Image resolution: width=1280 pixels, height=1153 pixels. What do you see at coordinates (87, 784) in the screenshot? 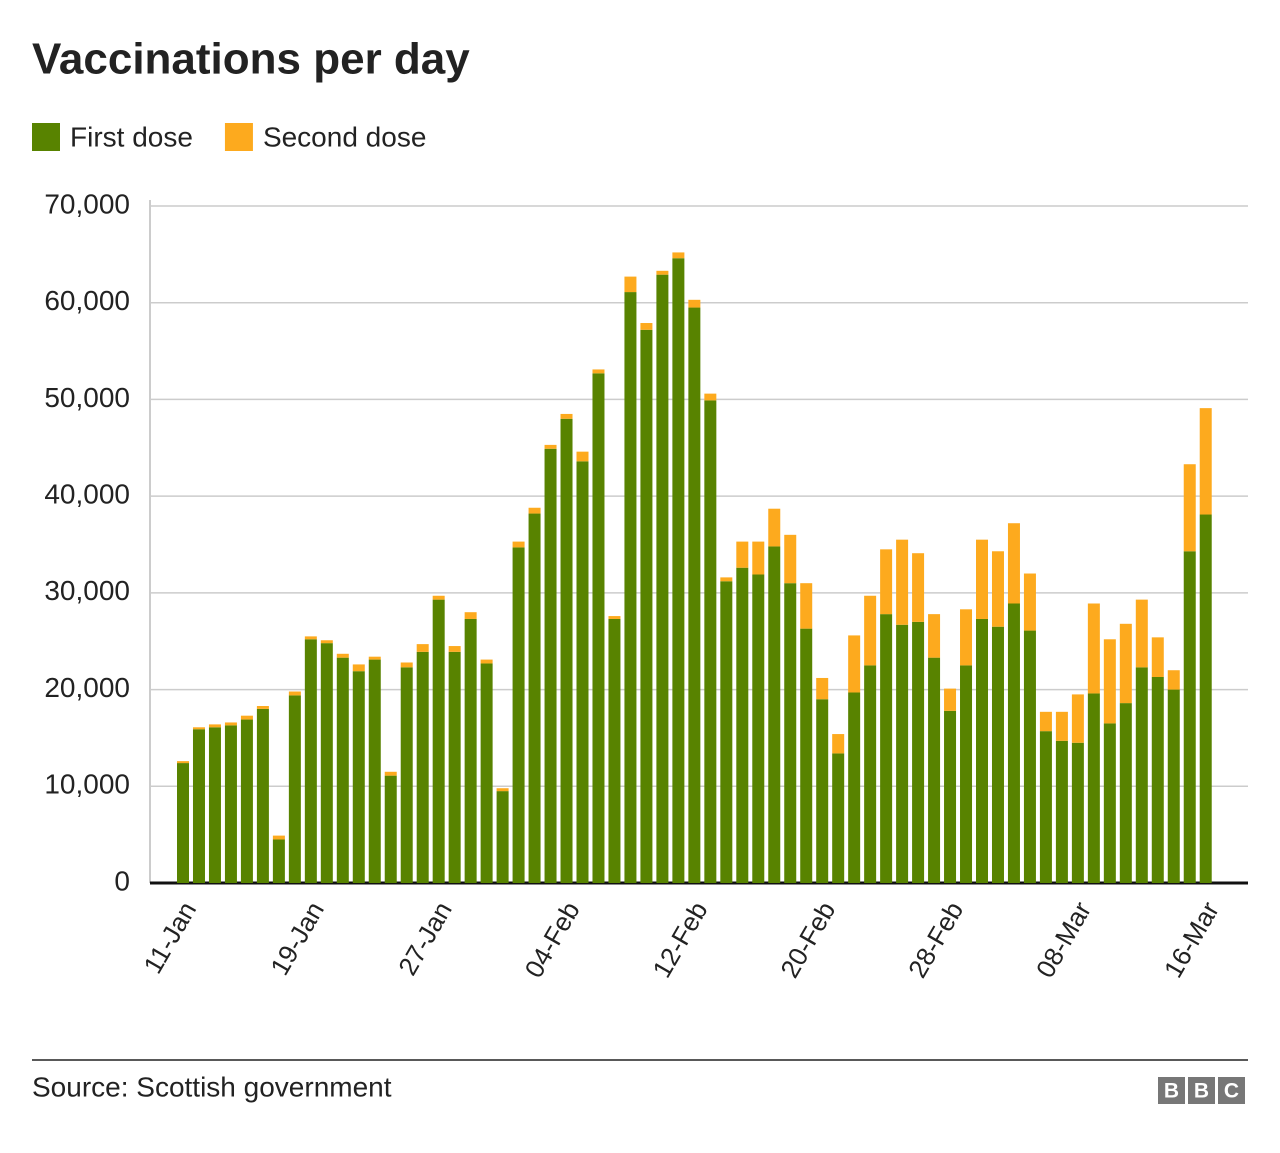
I see `y-tick-label: 10,000` at bounding box center [87, 784].